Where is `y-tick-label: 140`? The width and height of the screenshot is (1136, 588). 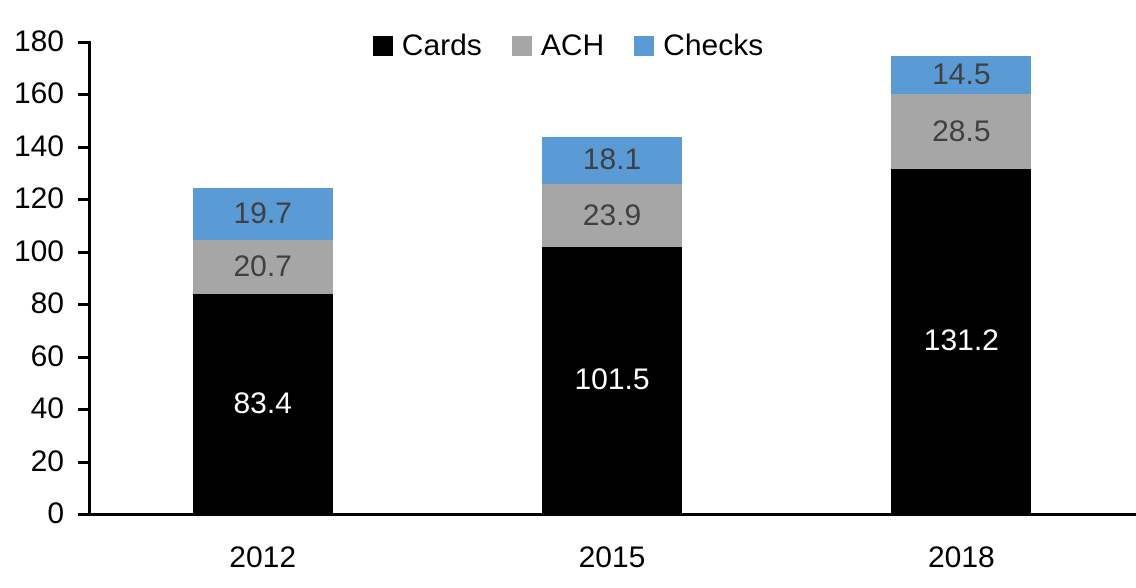
y-tick-label: 140 is located at coordinates (38, 146).